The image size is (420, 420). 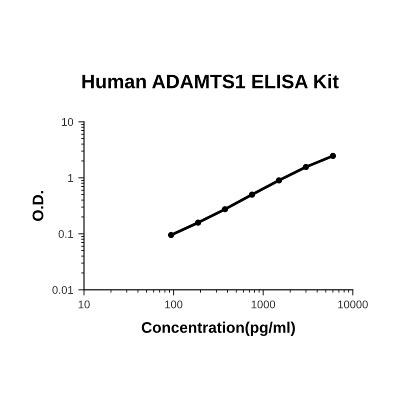 What do you see at coordinates (68, 122) in the screenshot?
I see `y-tick-label: 10` at bounding box center [68, 122].